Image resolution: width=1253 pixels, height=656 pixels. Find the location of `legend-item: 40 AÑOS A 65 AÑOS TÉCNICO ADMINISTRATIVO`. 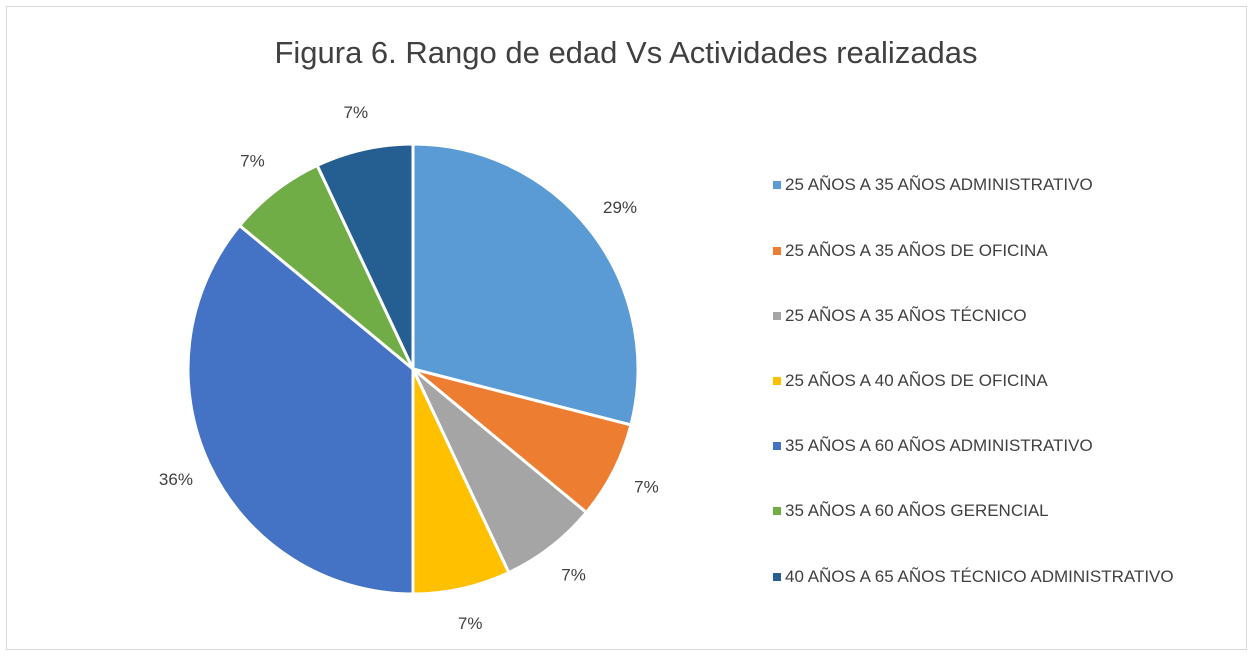

legend-item: 40 AÑOS A 65 AÑOS TÉCNICO ADMINISTRATIVO is located at coordinates (985, 577).